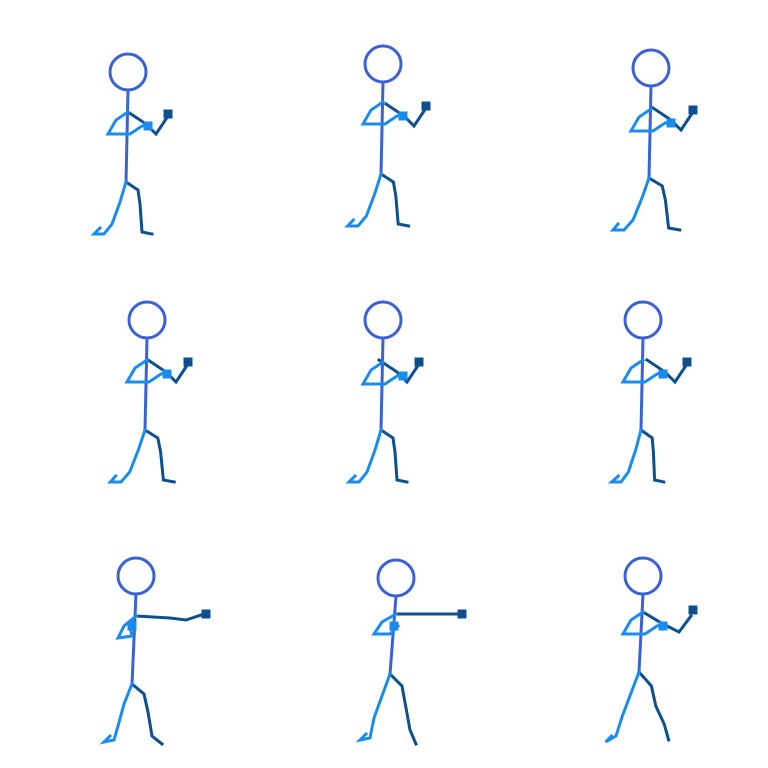 This screenshot has width=768, height=768. I want to click on punch-extend-frame, so click(411, 652).